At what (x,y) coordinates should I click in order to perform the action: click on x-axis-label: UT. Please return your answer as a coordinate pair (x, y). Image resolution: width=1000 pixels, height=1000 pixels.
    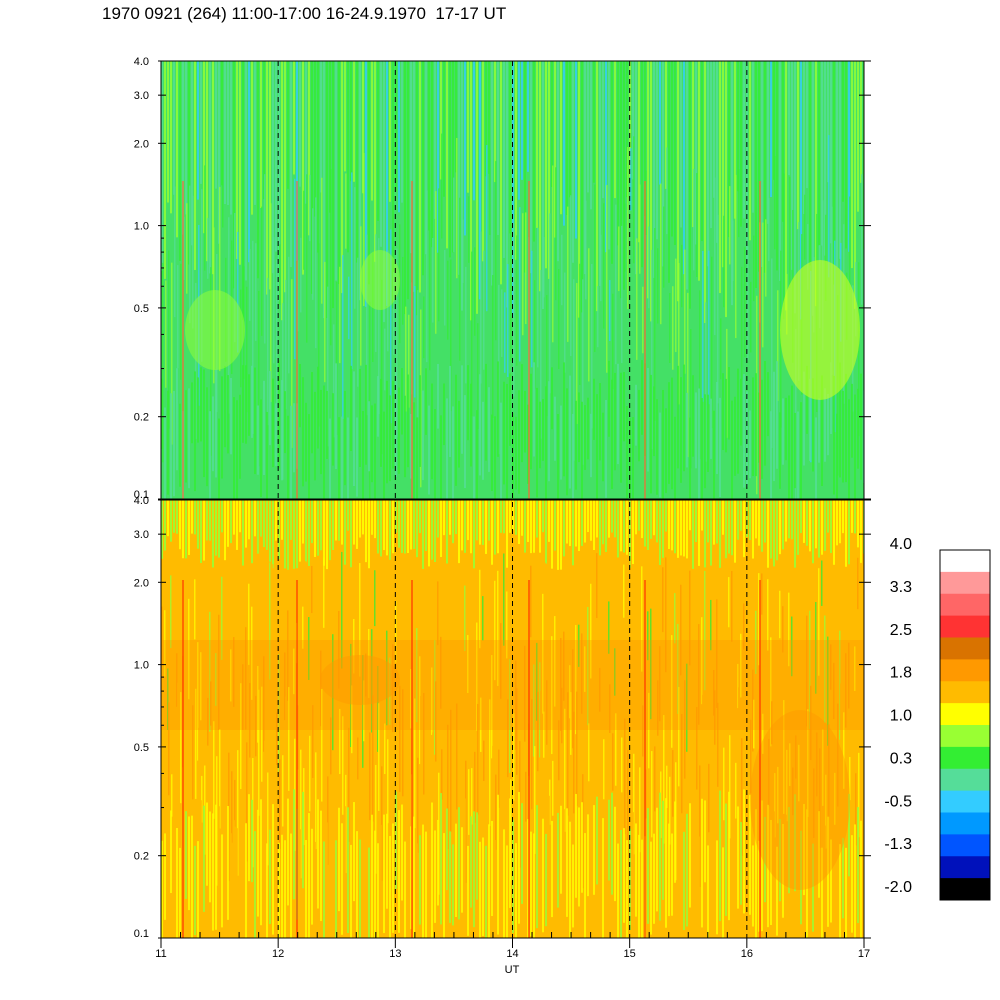
    Looking at the image, I should click on (512, 970).